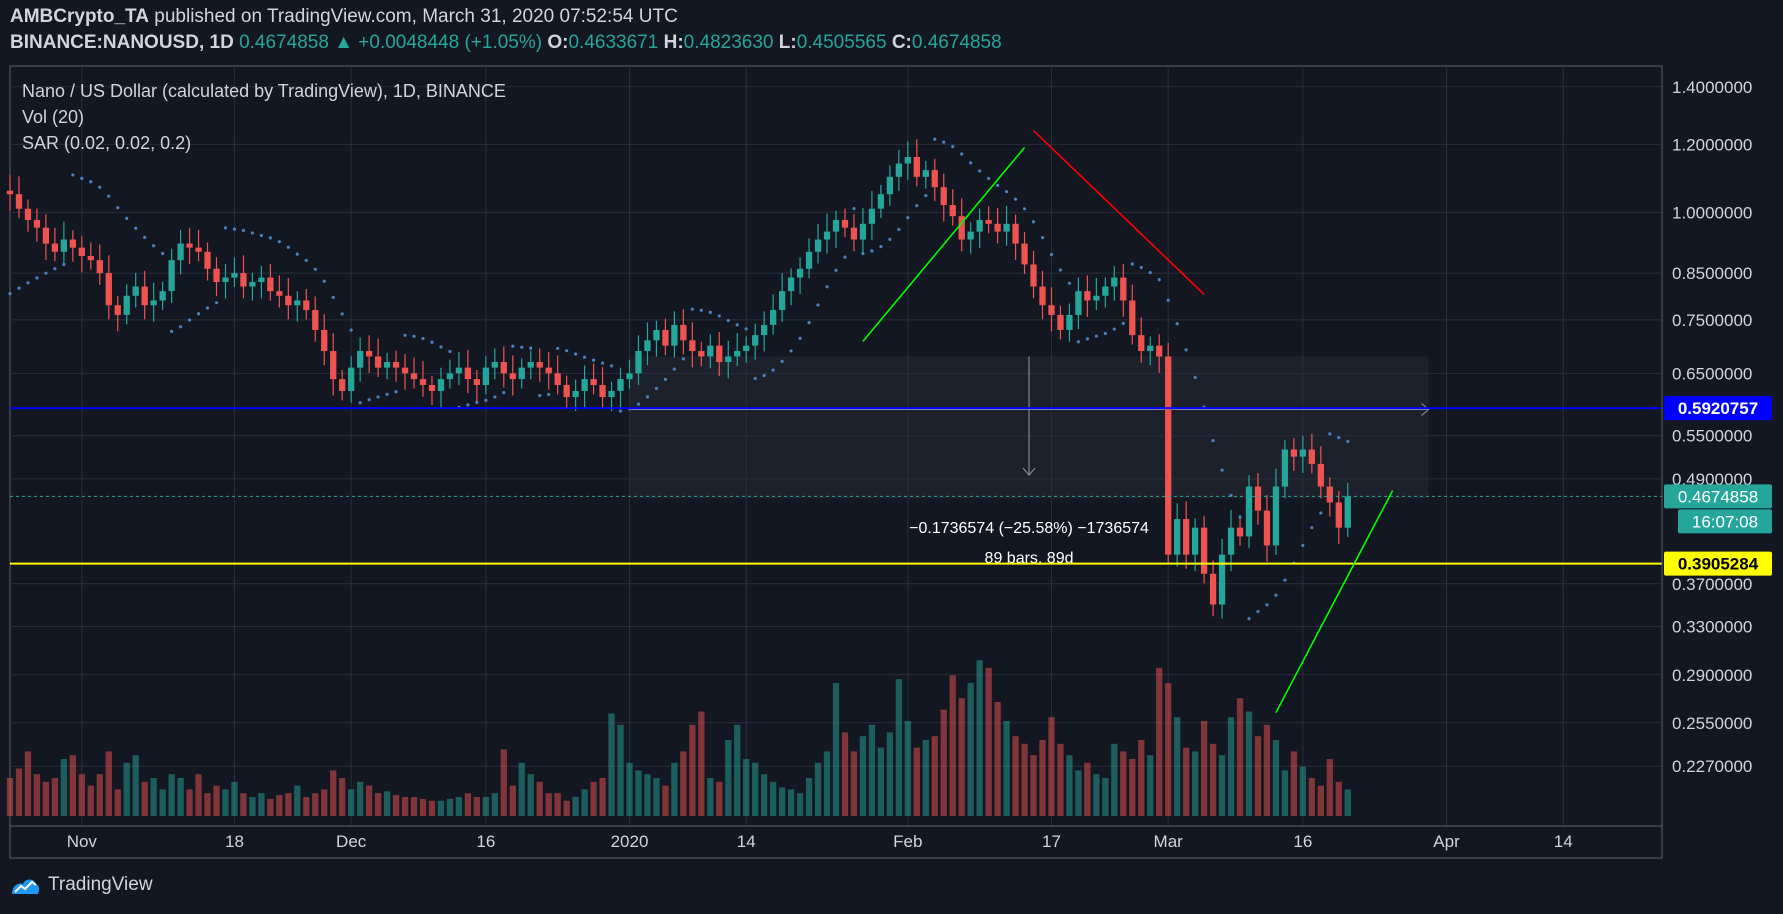  Describe the element at coordinates (79, 16) in the screenshot. I see `publisher-name: AMBCrypto_TA` at that location.